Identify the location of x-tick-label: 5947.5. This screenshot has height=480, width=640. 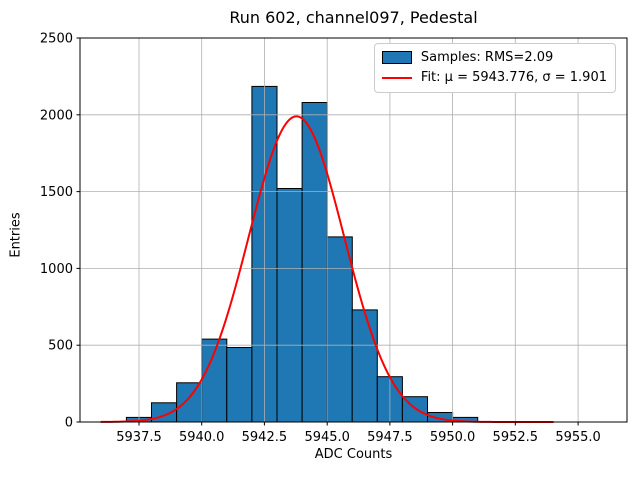
(390, 437).